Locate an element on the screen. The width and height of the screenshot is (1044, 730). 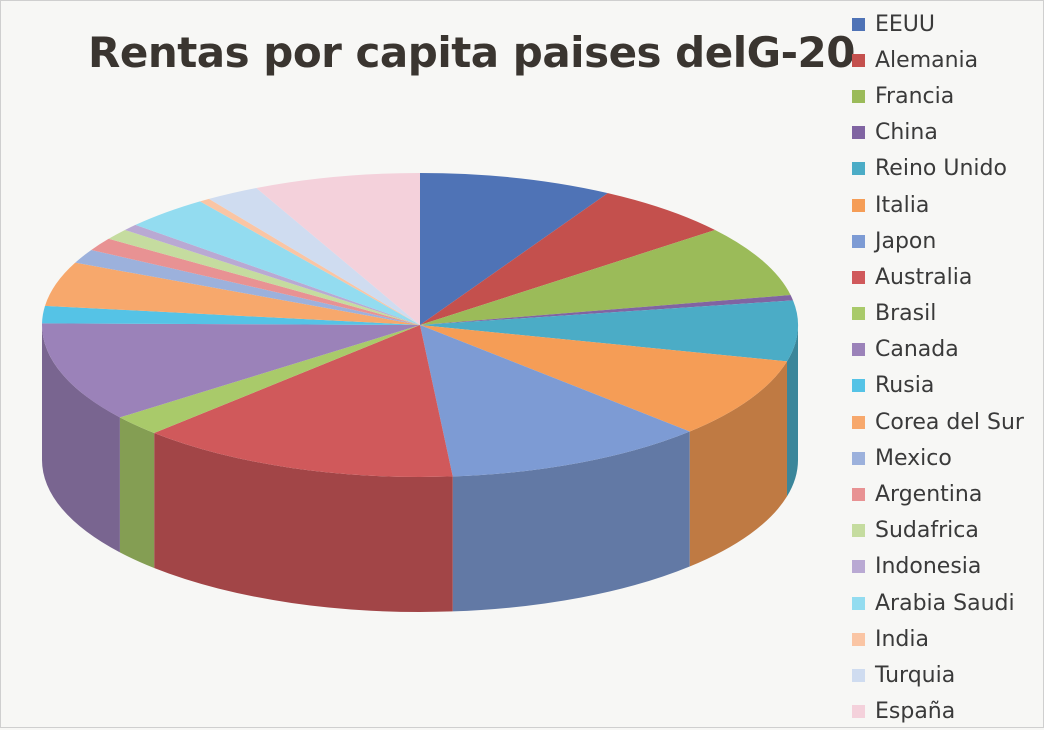
pie-slice-canada is located at coordinates (230, 370).